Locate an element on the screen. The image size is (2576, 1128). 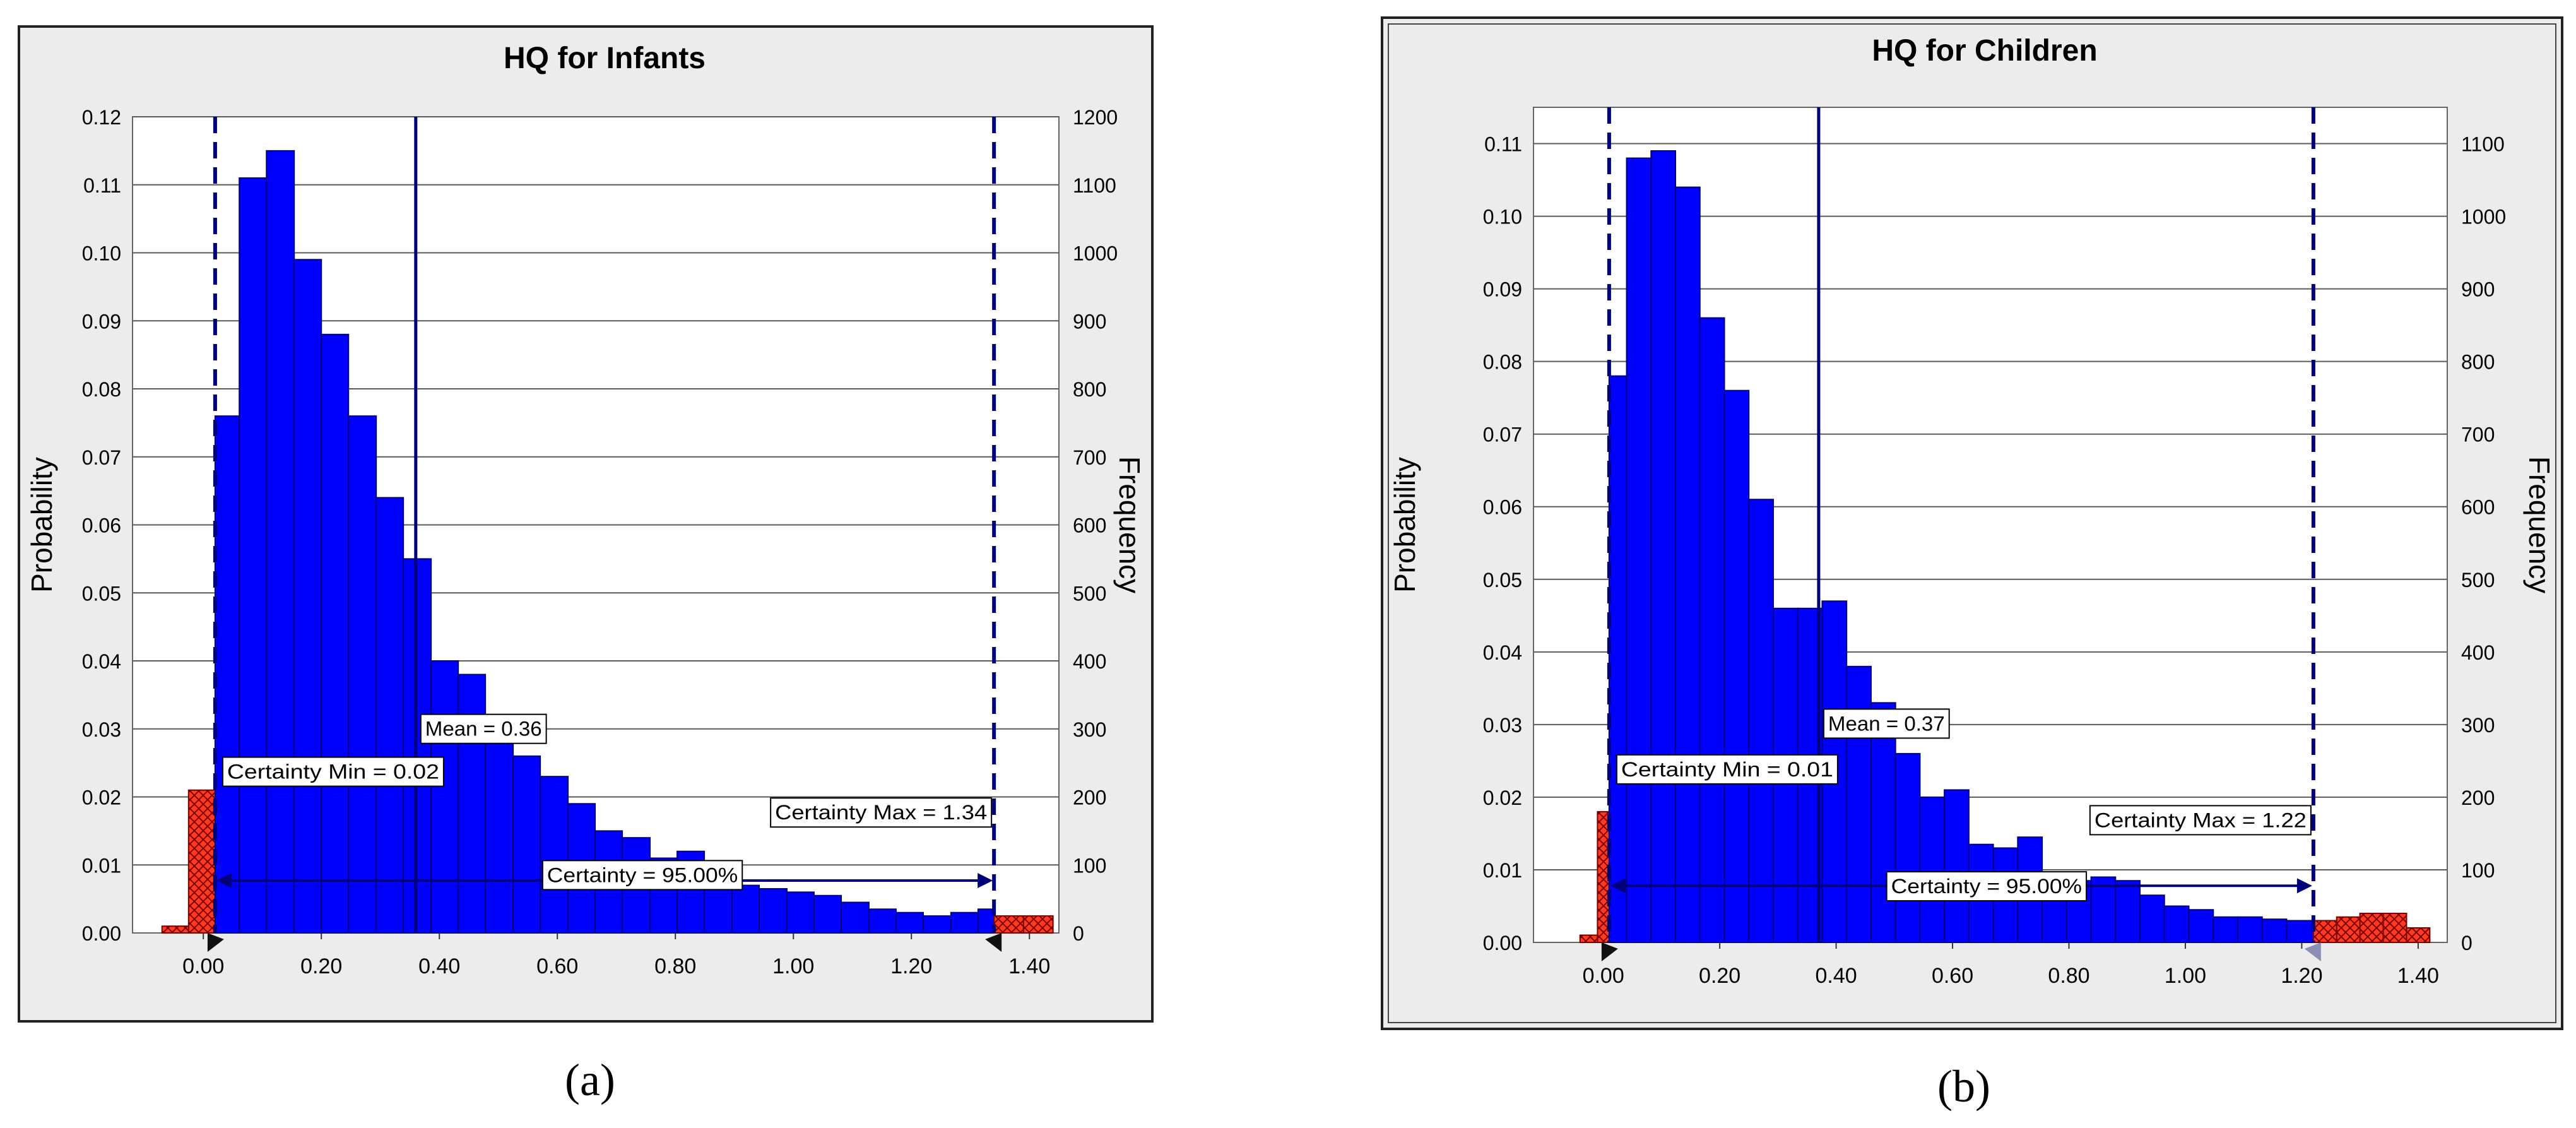
arrow-head-right is located at coordinates (986, 881).